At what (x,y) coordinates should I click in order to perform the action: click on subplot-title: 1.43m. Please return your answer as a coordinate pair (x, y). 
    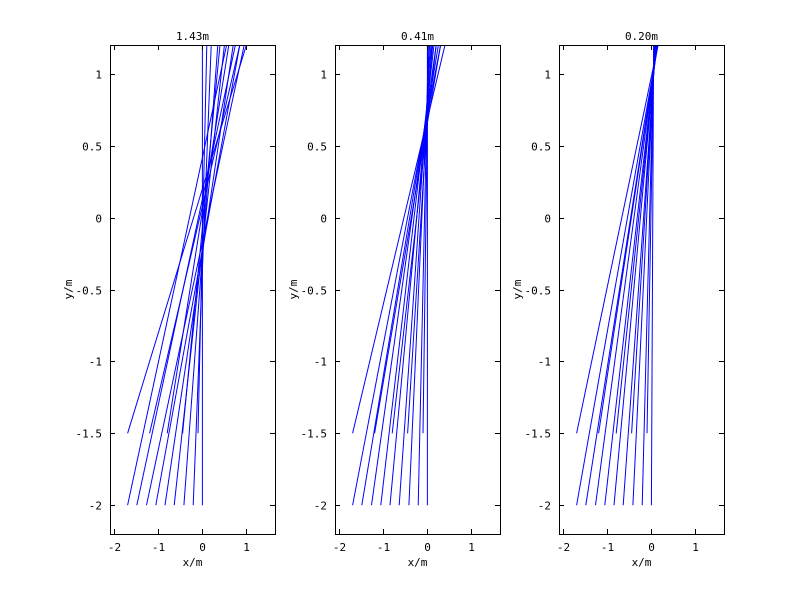
    Looking at the image, I should click on (192, 36).